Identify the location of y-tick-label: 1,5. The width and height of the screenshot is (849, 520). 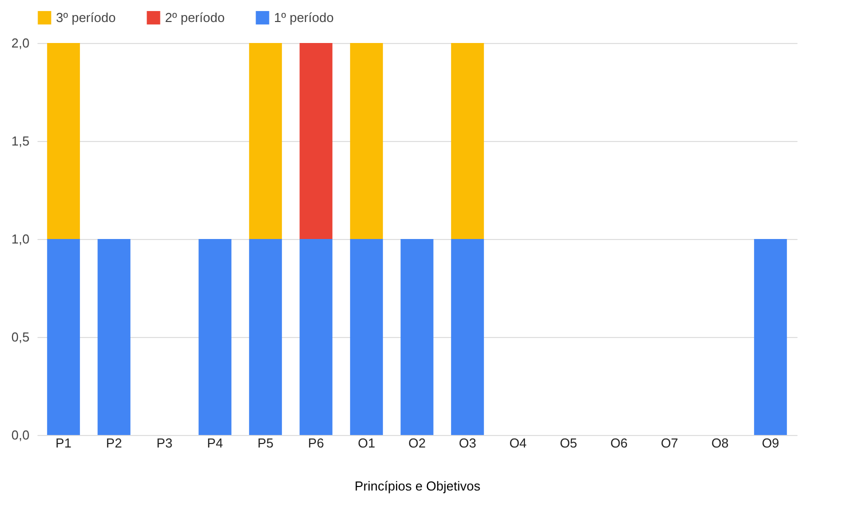
(20, 141).